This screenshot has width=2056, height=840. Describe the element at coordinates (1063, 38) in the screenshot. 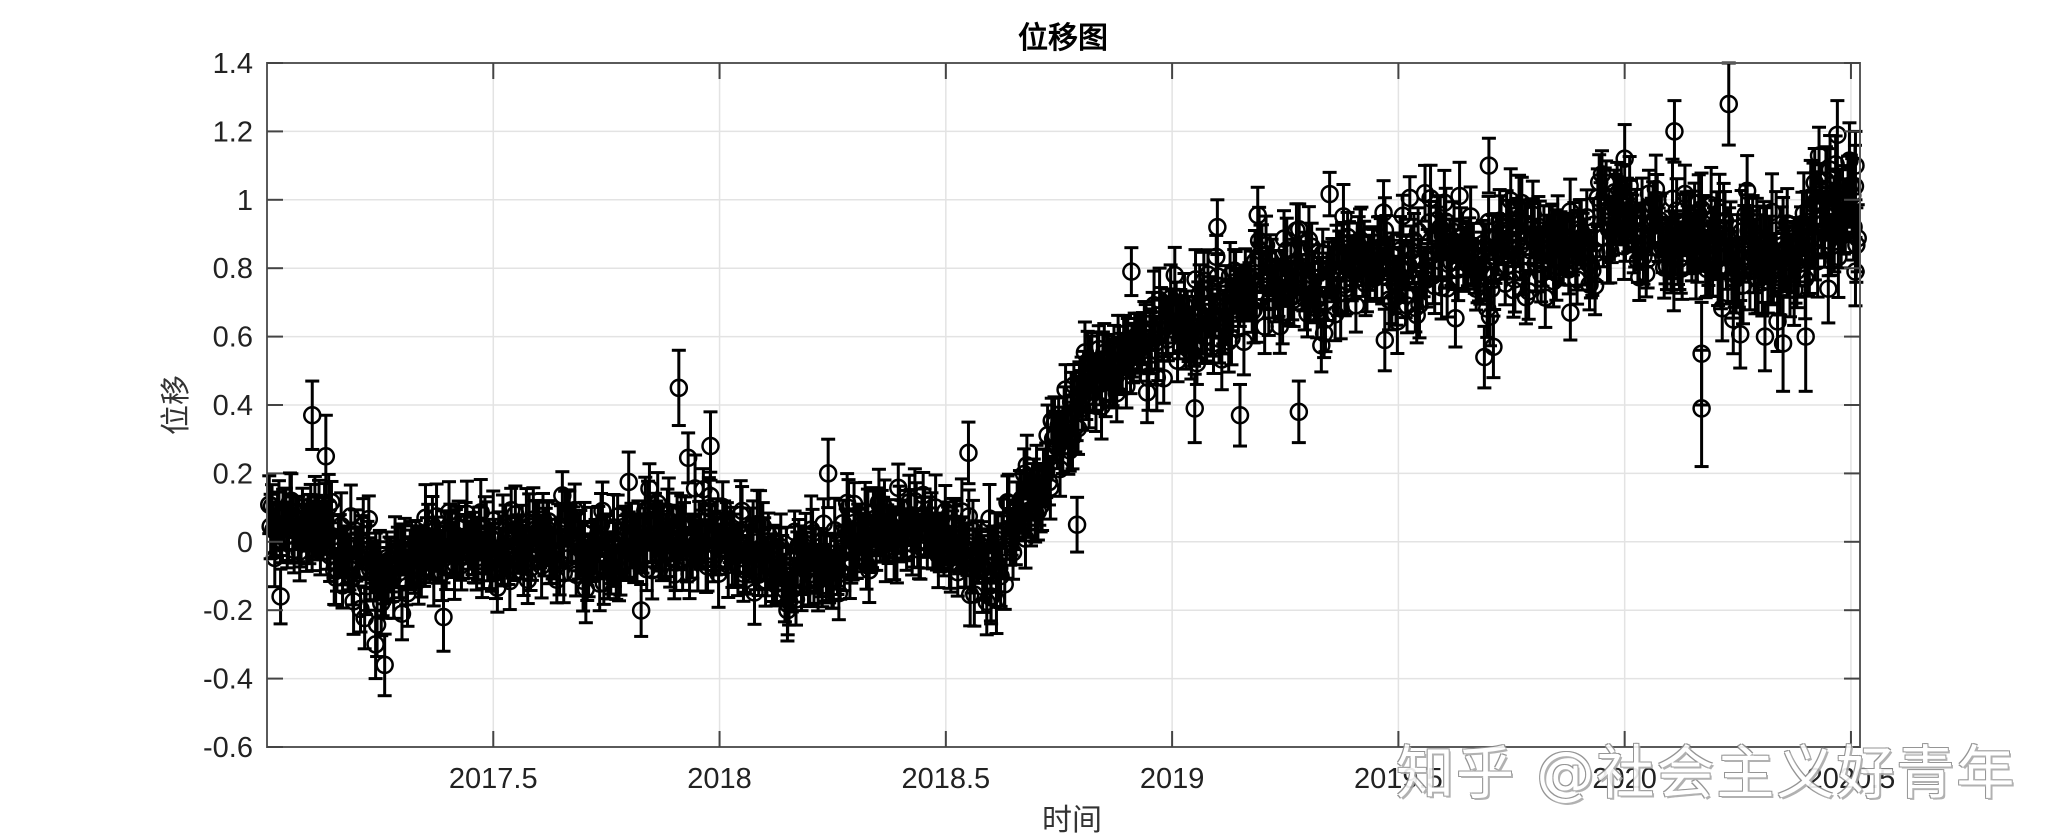

I see `chart-title: 位移图` at that location.